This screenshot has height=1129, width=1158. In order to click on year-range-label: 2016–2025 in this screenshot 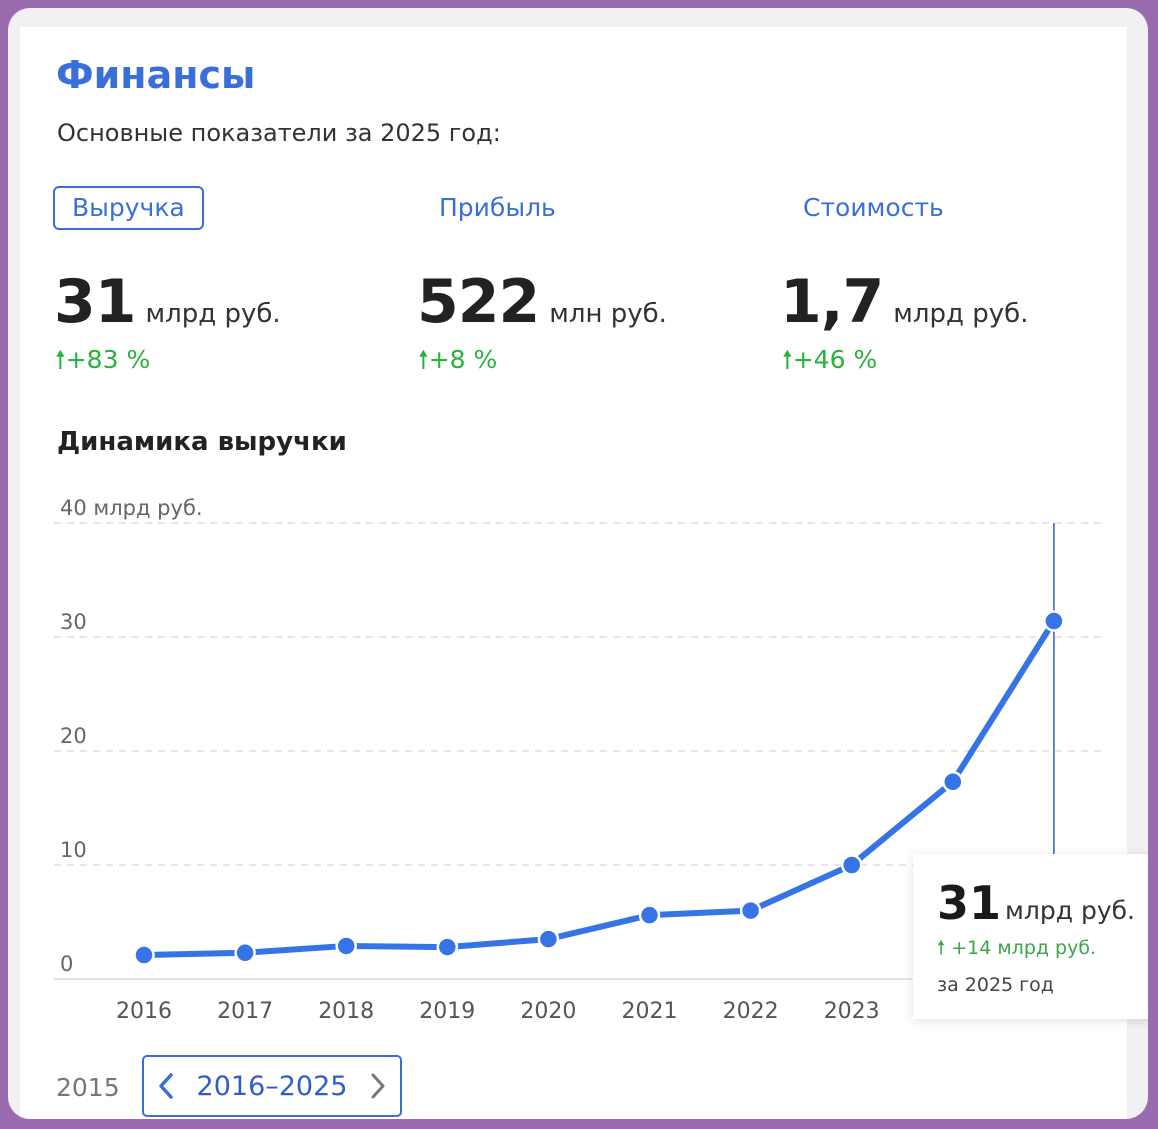, I will do `click(272, 1086)`.